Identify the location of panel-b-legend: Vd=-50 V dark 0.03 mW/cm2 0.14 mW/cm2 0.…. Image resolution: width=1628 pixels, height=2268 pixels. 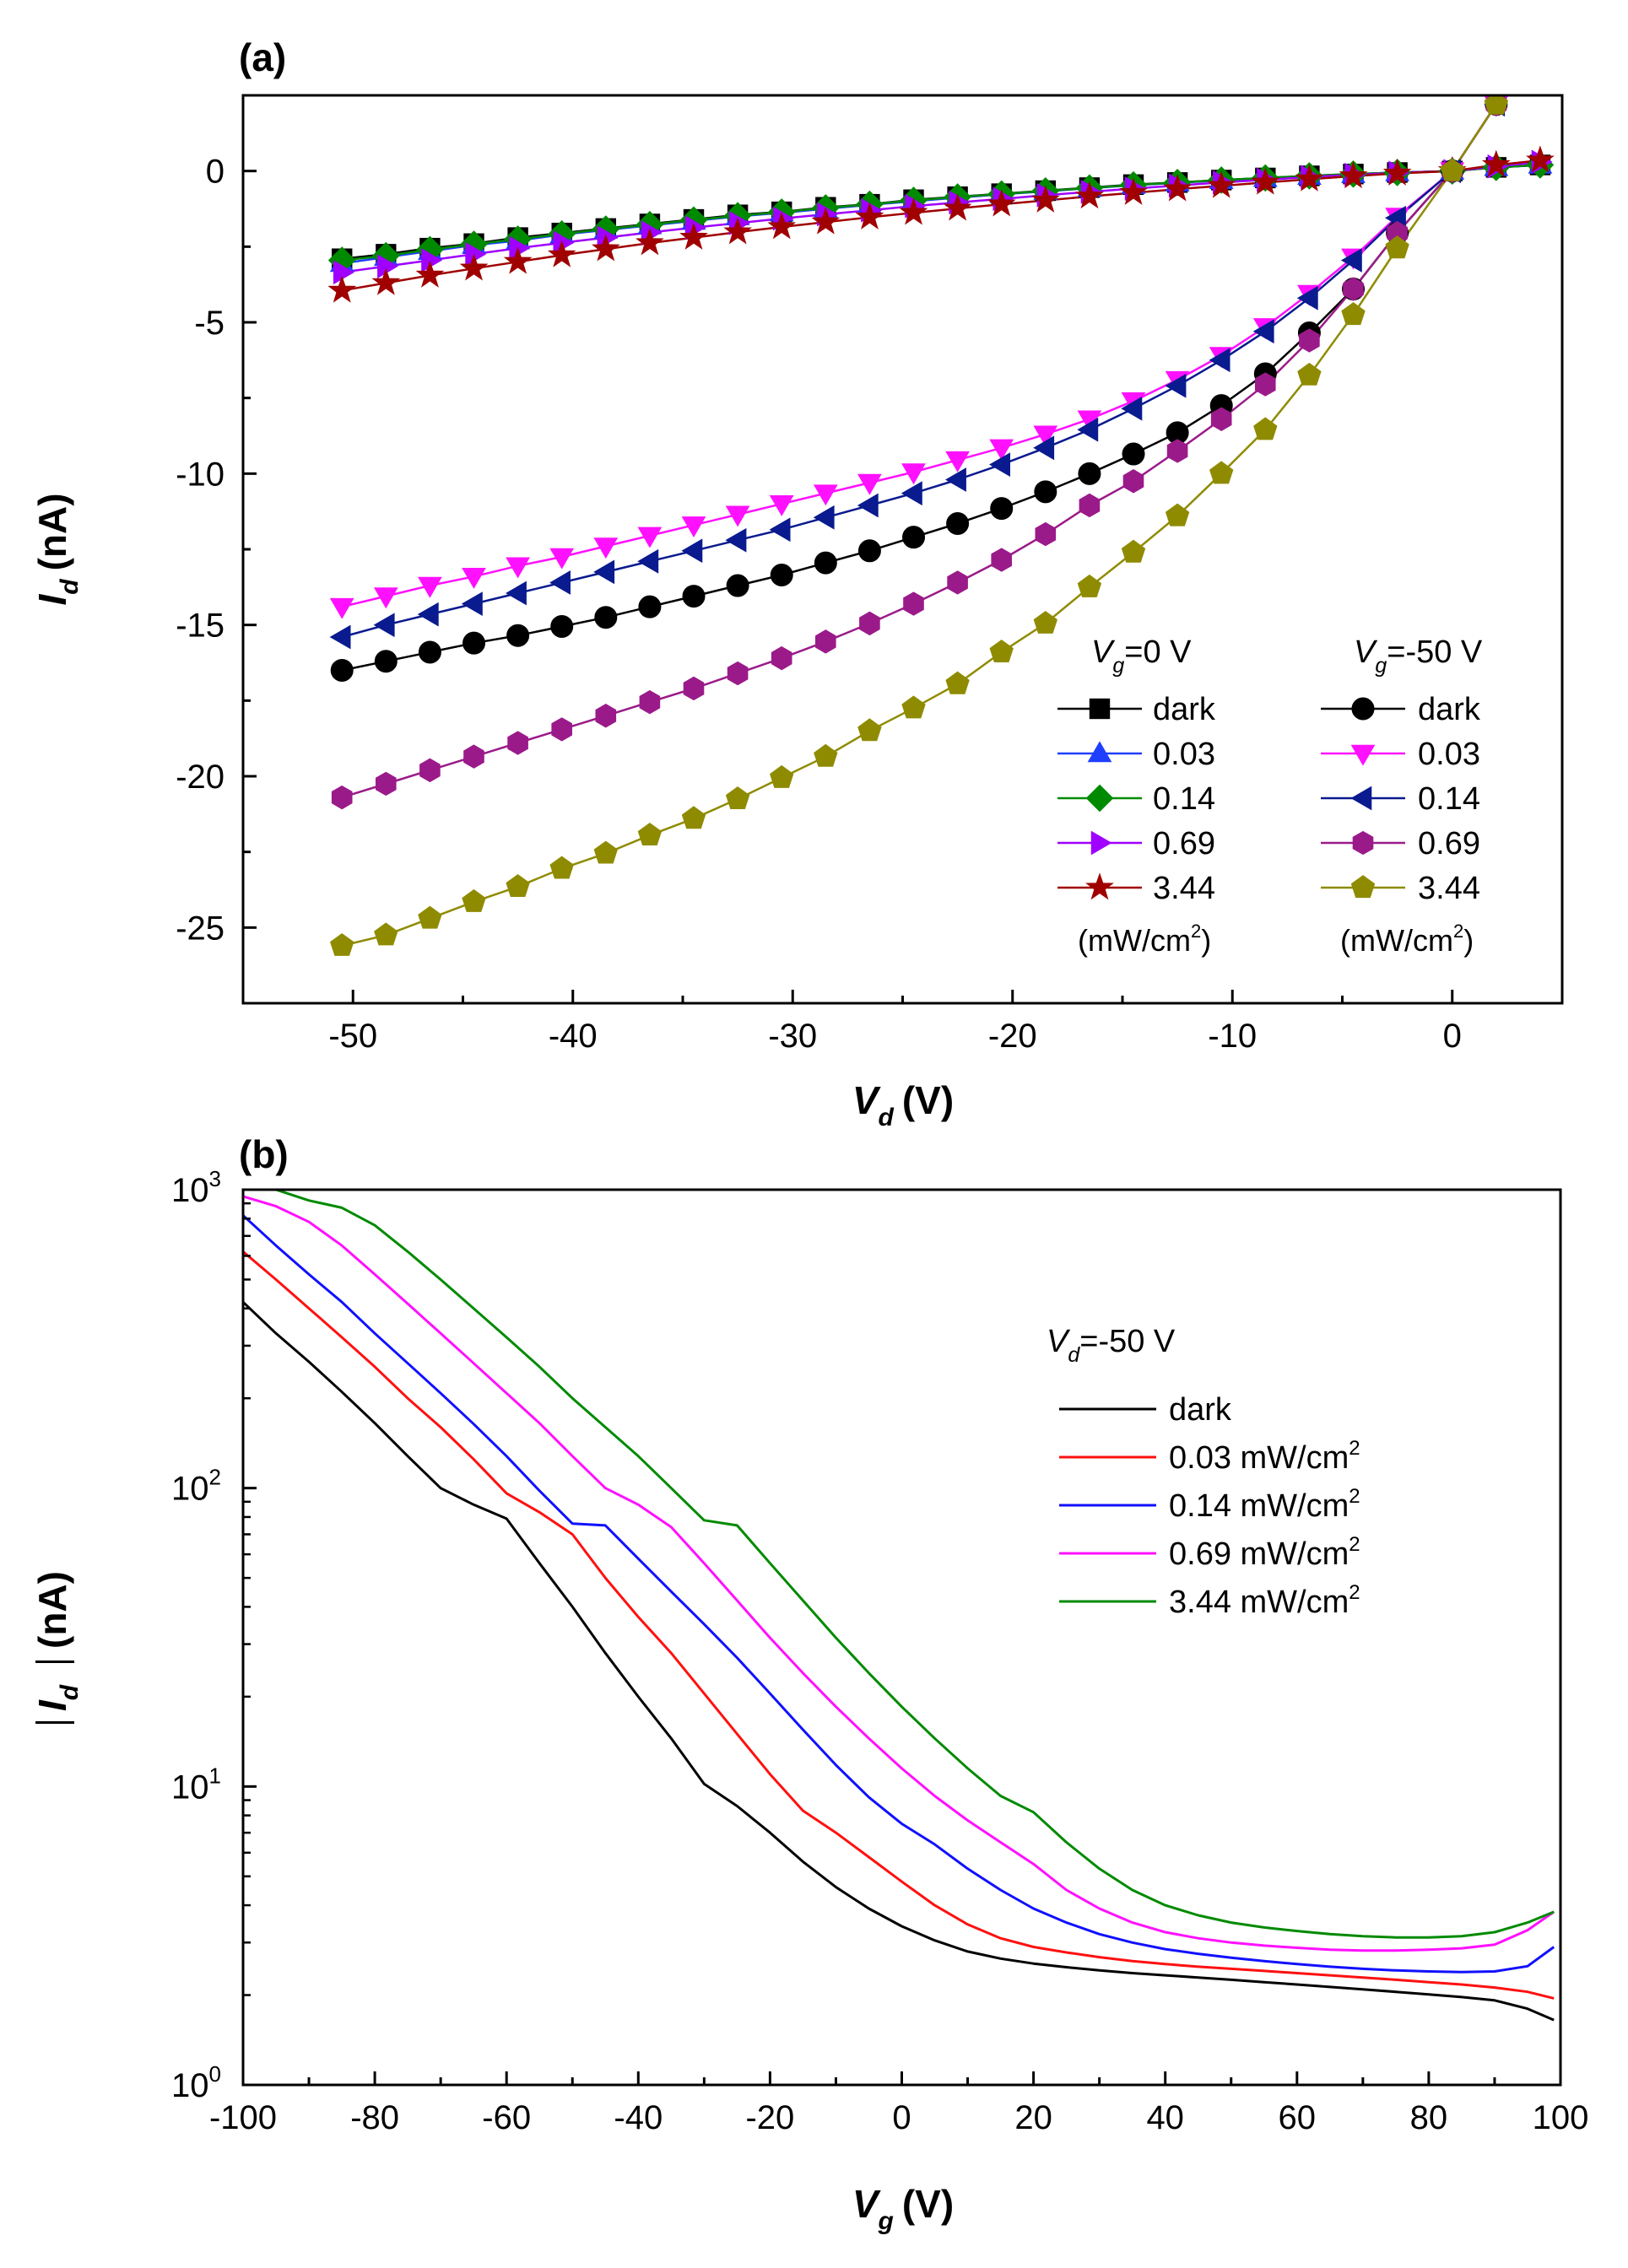
(1204, 1472).